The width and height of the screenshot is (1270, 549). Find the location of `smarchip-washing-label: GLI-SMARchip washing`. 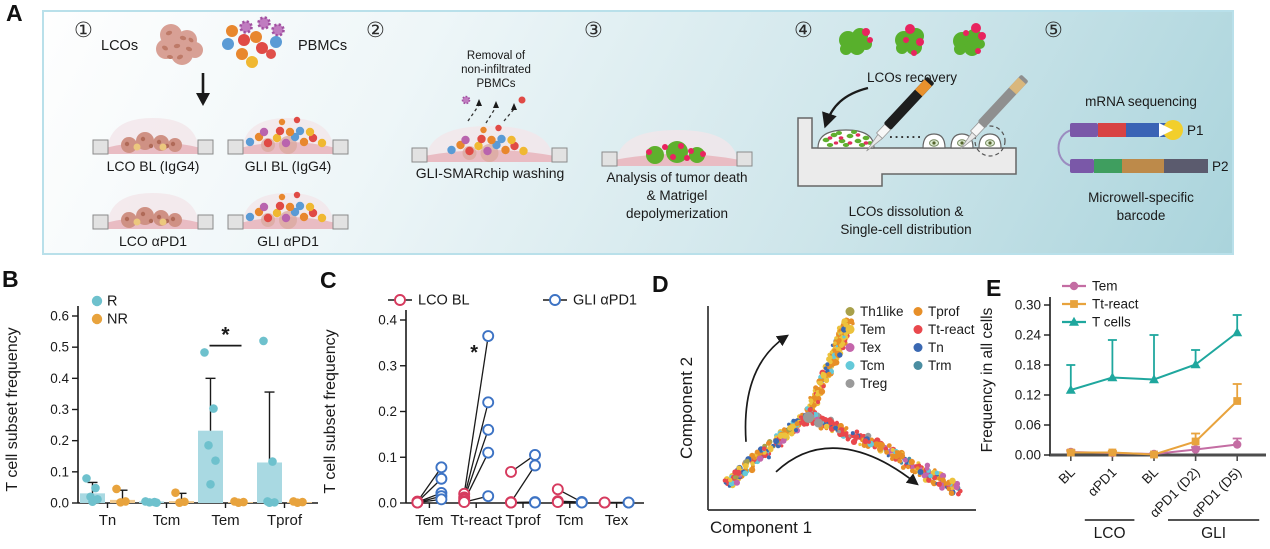

smarchip-washing-label: GLI-SMARchip washing is located at coordinates (490, 173).